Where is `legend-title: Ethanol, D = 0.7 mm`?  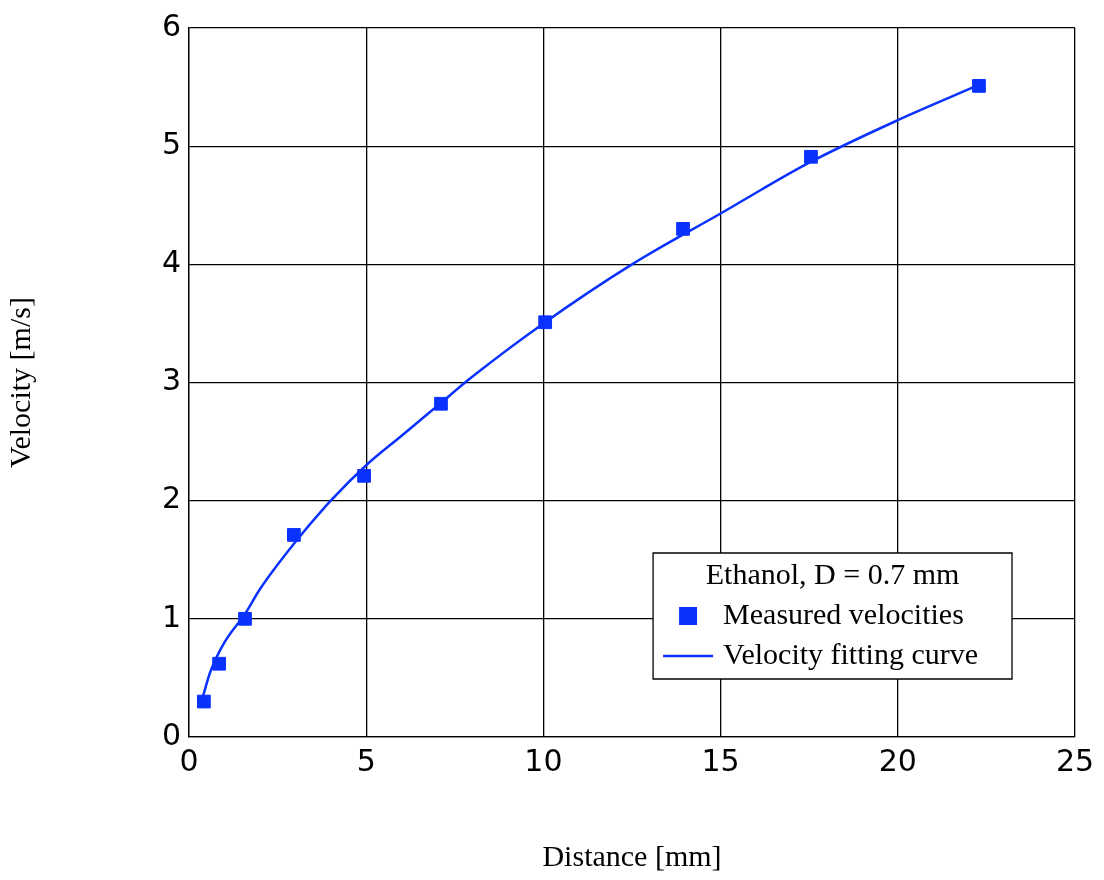 legend-title: Ethanol, D = 0.7 mm is located at coordinates (832, 573).